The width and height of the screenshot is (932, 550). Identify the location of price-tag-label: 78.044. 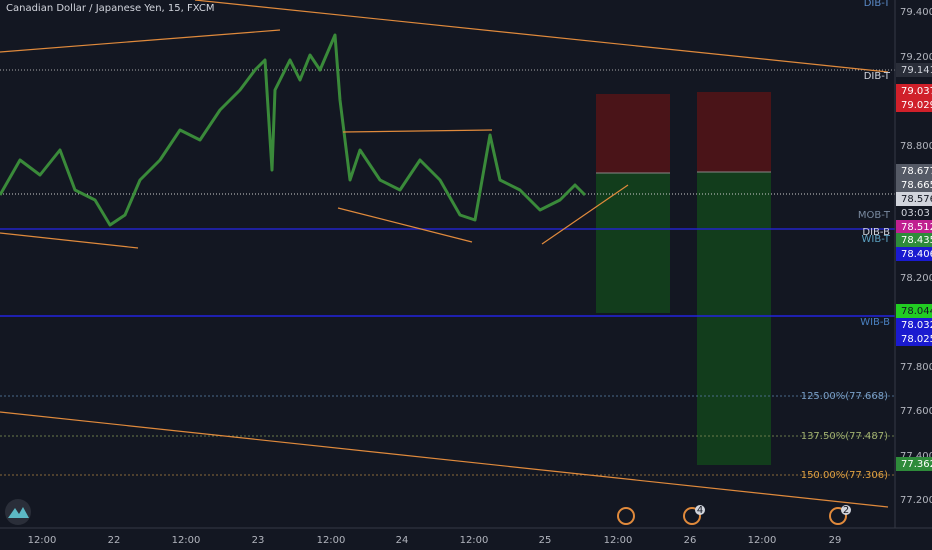
(916, 311).